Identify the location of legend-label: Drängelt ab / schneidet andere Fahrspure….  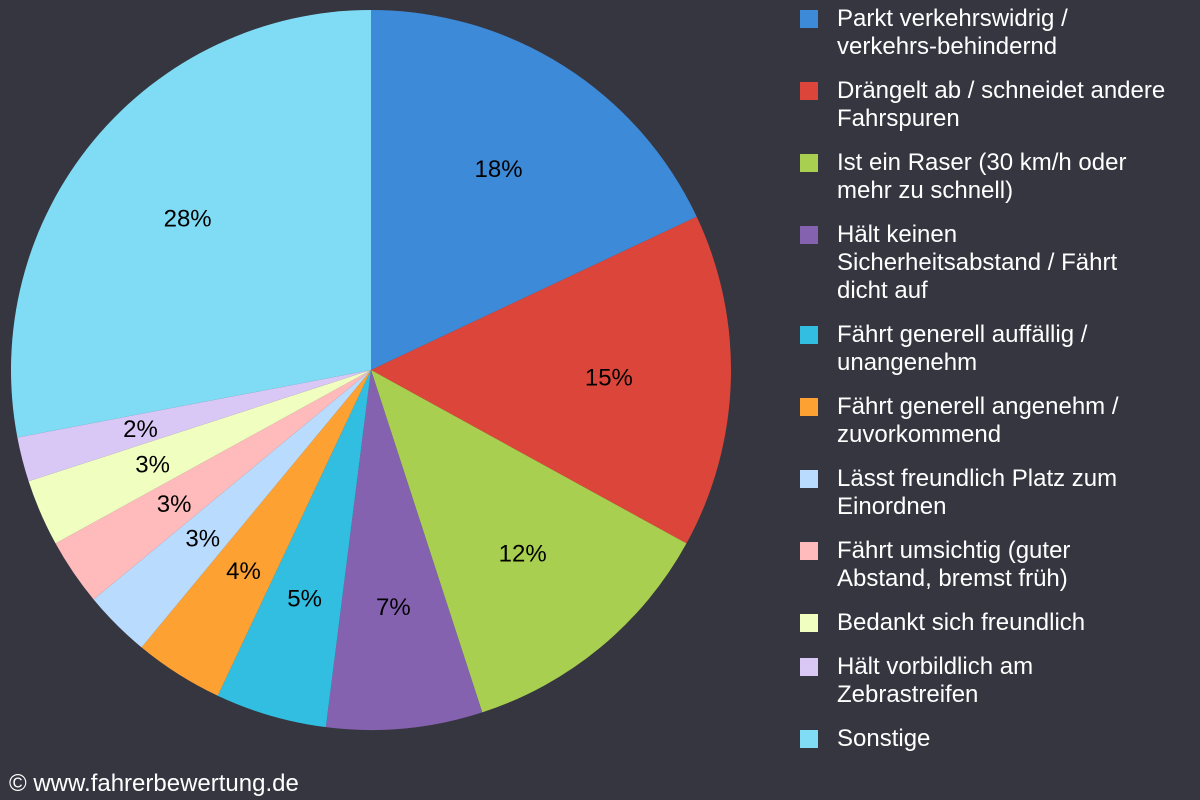
(1001, 104).